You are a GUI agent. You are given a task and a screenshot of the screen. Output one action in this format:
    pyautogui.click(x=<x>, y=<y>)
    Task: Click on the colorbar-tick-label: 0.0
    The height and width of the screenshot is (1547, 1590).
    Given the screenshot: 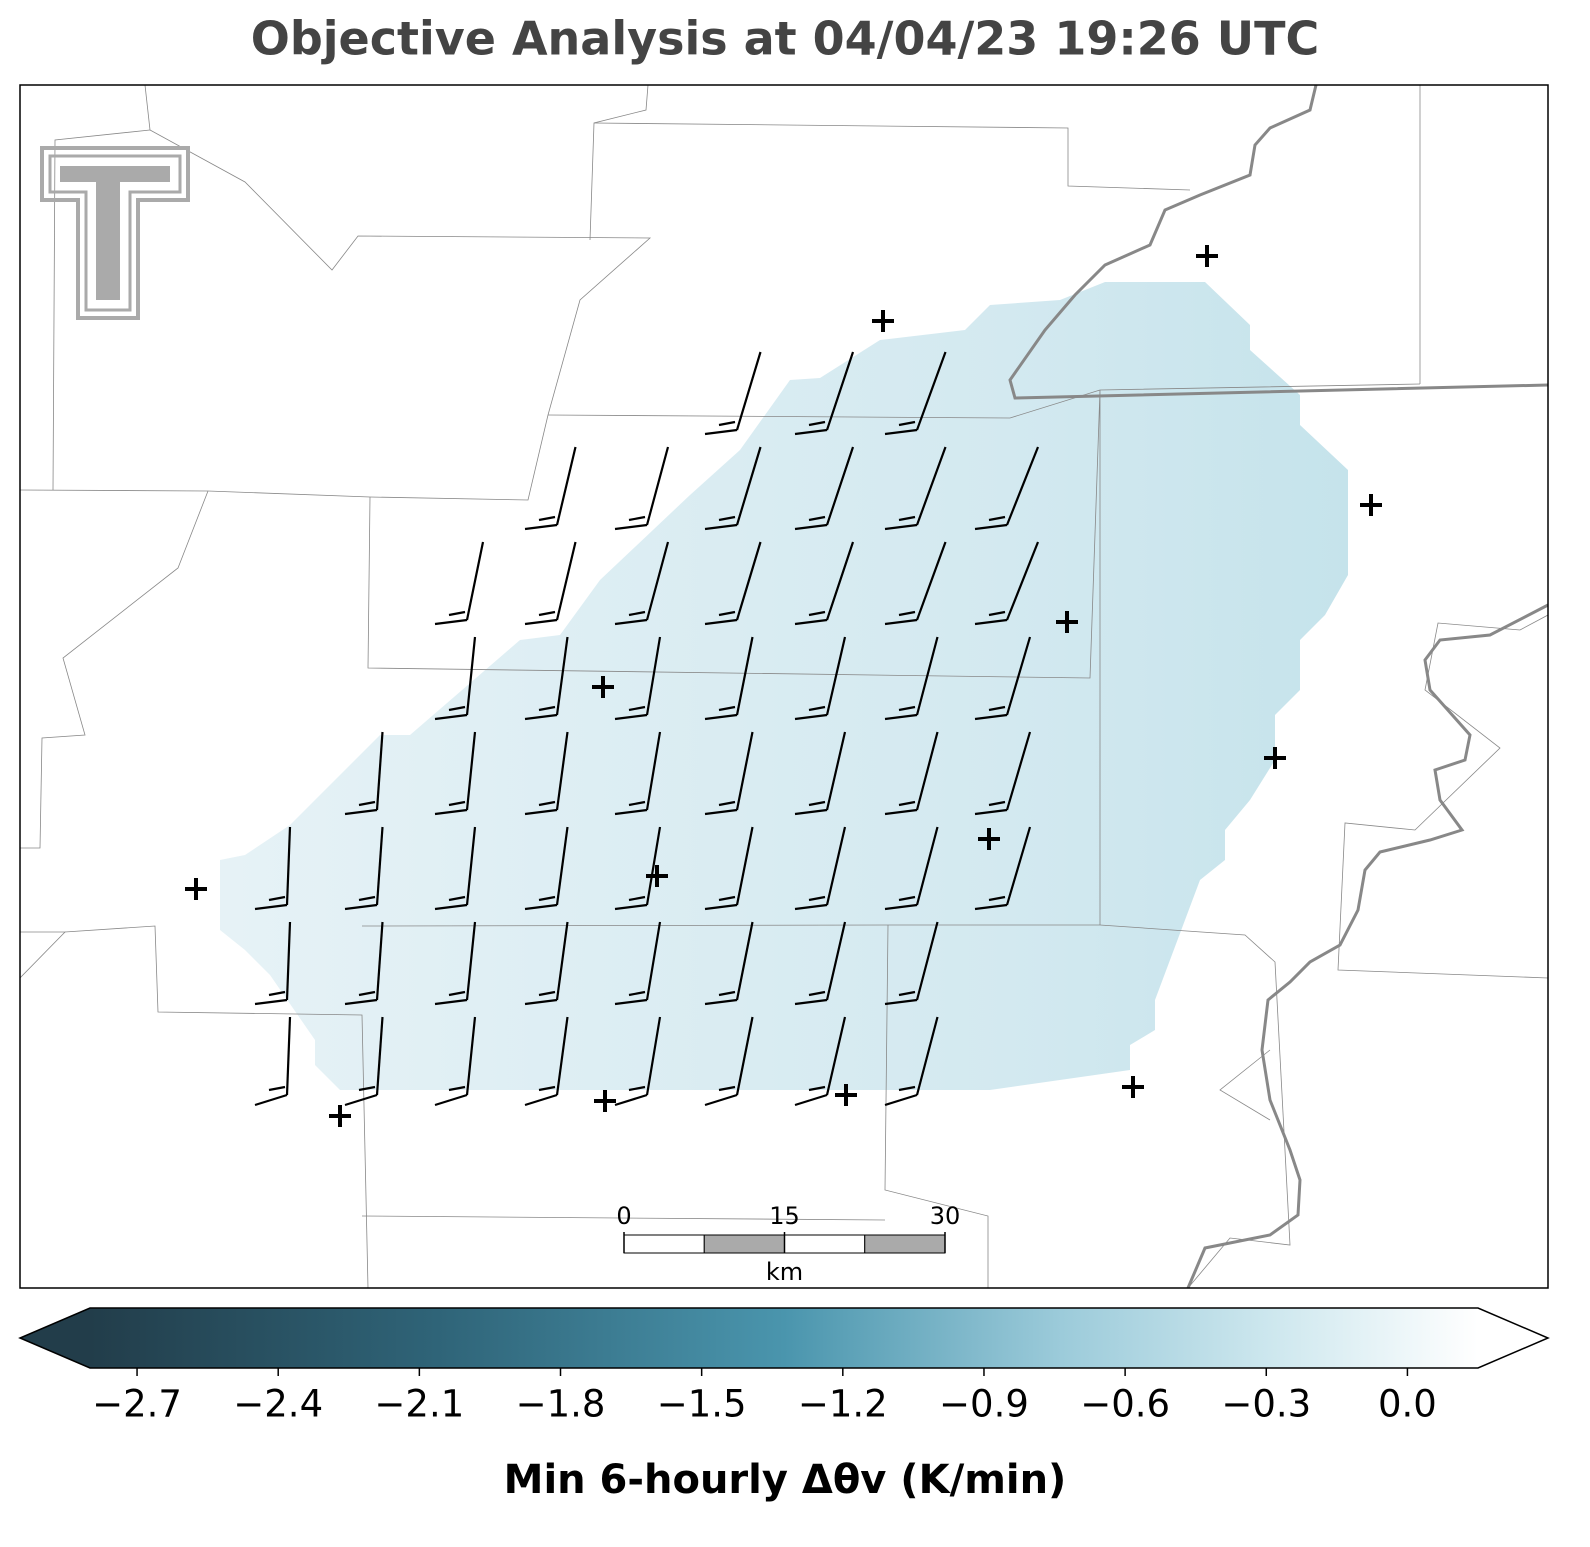 What is the action you would take?
    pyautogui.click(x=1407, y=1404)
    